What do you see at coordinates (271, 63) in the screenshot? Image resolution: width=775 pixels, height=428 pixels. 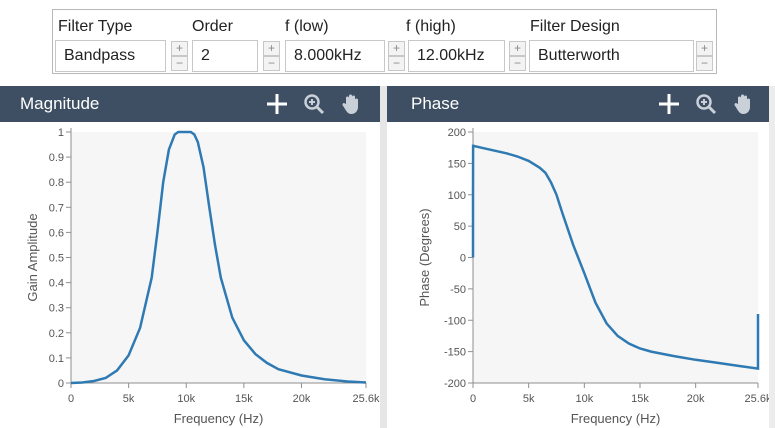 I see `order-decrement-button: −` at bounding box center [271, 63].